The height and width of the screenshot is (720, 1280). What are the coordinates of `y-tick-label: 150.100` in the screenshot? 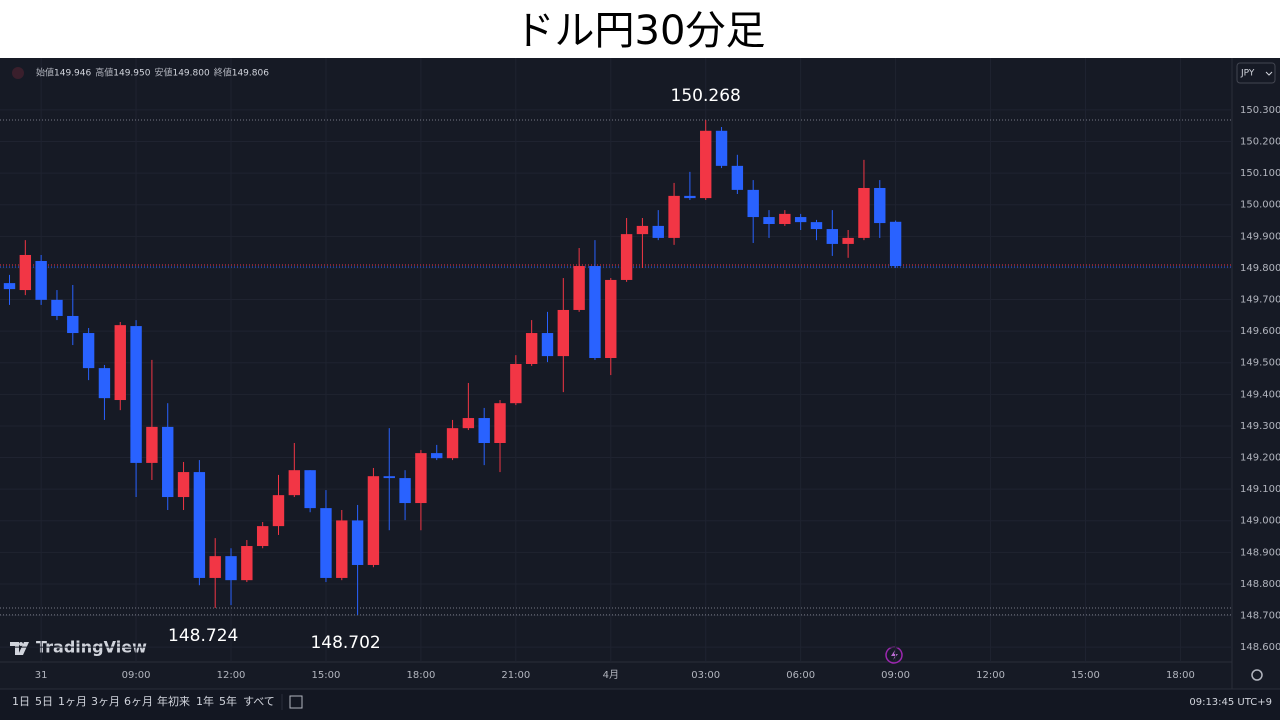 It's located at (1260, 173).